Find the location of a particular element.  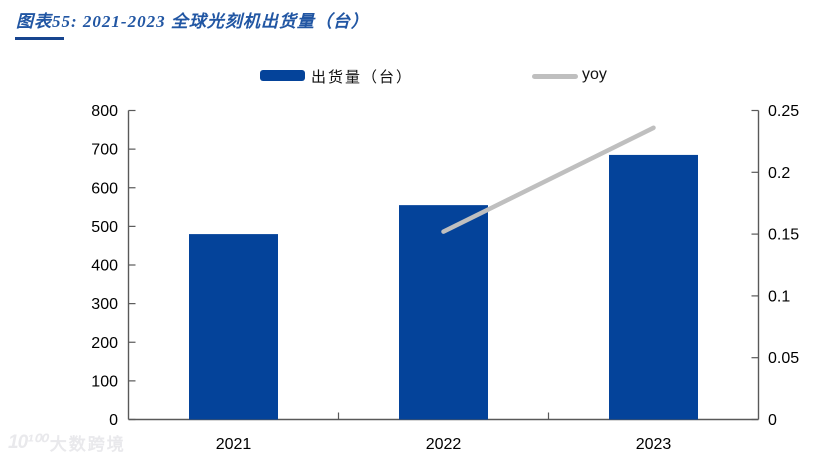

watermark: 10¹⁰⁰ 大数跨境 is located at coordinates (67, 442).